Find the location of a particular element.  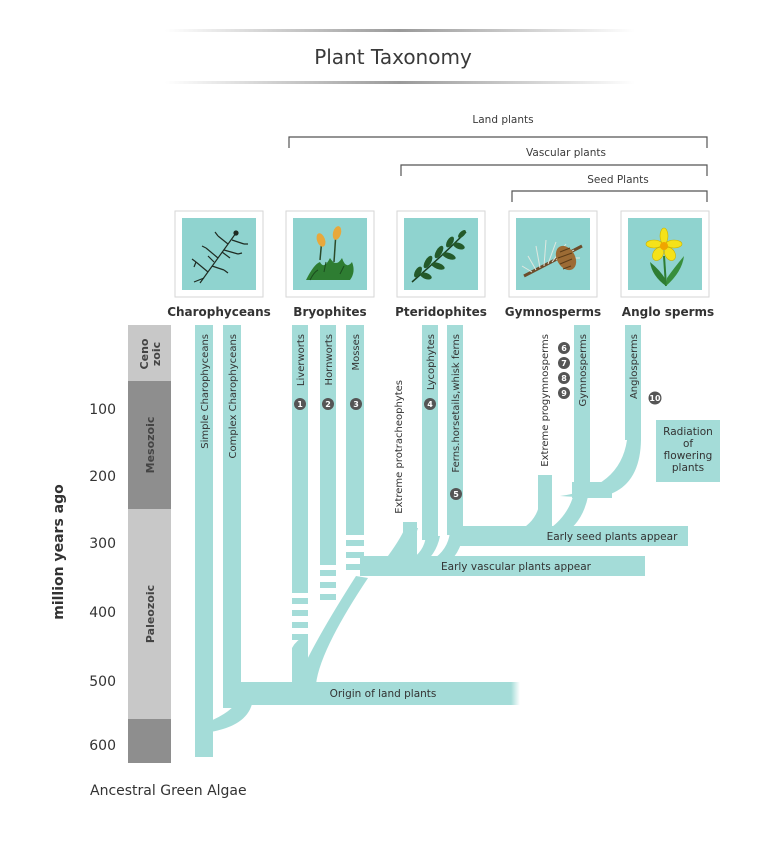

pine-cone-icon is located at coordinates (552, 258).